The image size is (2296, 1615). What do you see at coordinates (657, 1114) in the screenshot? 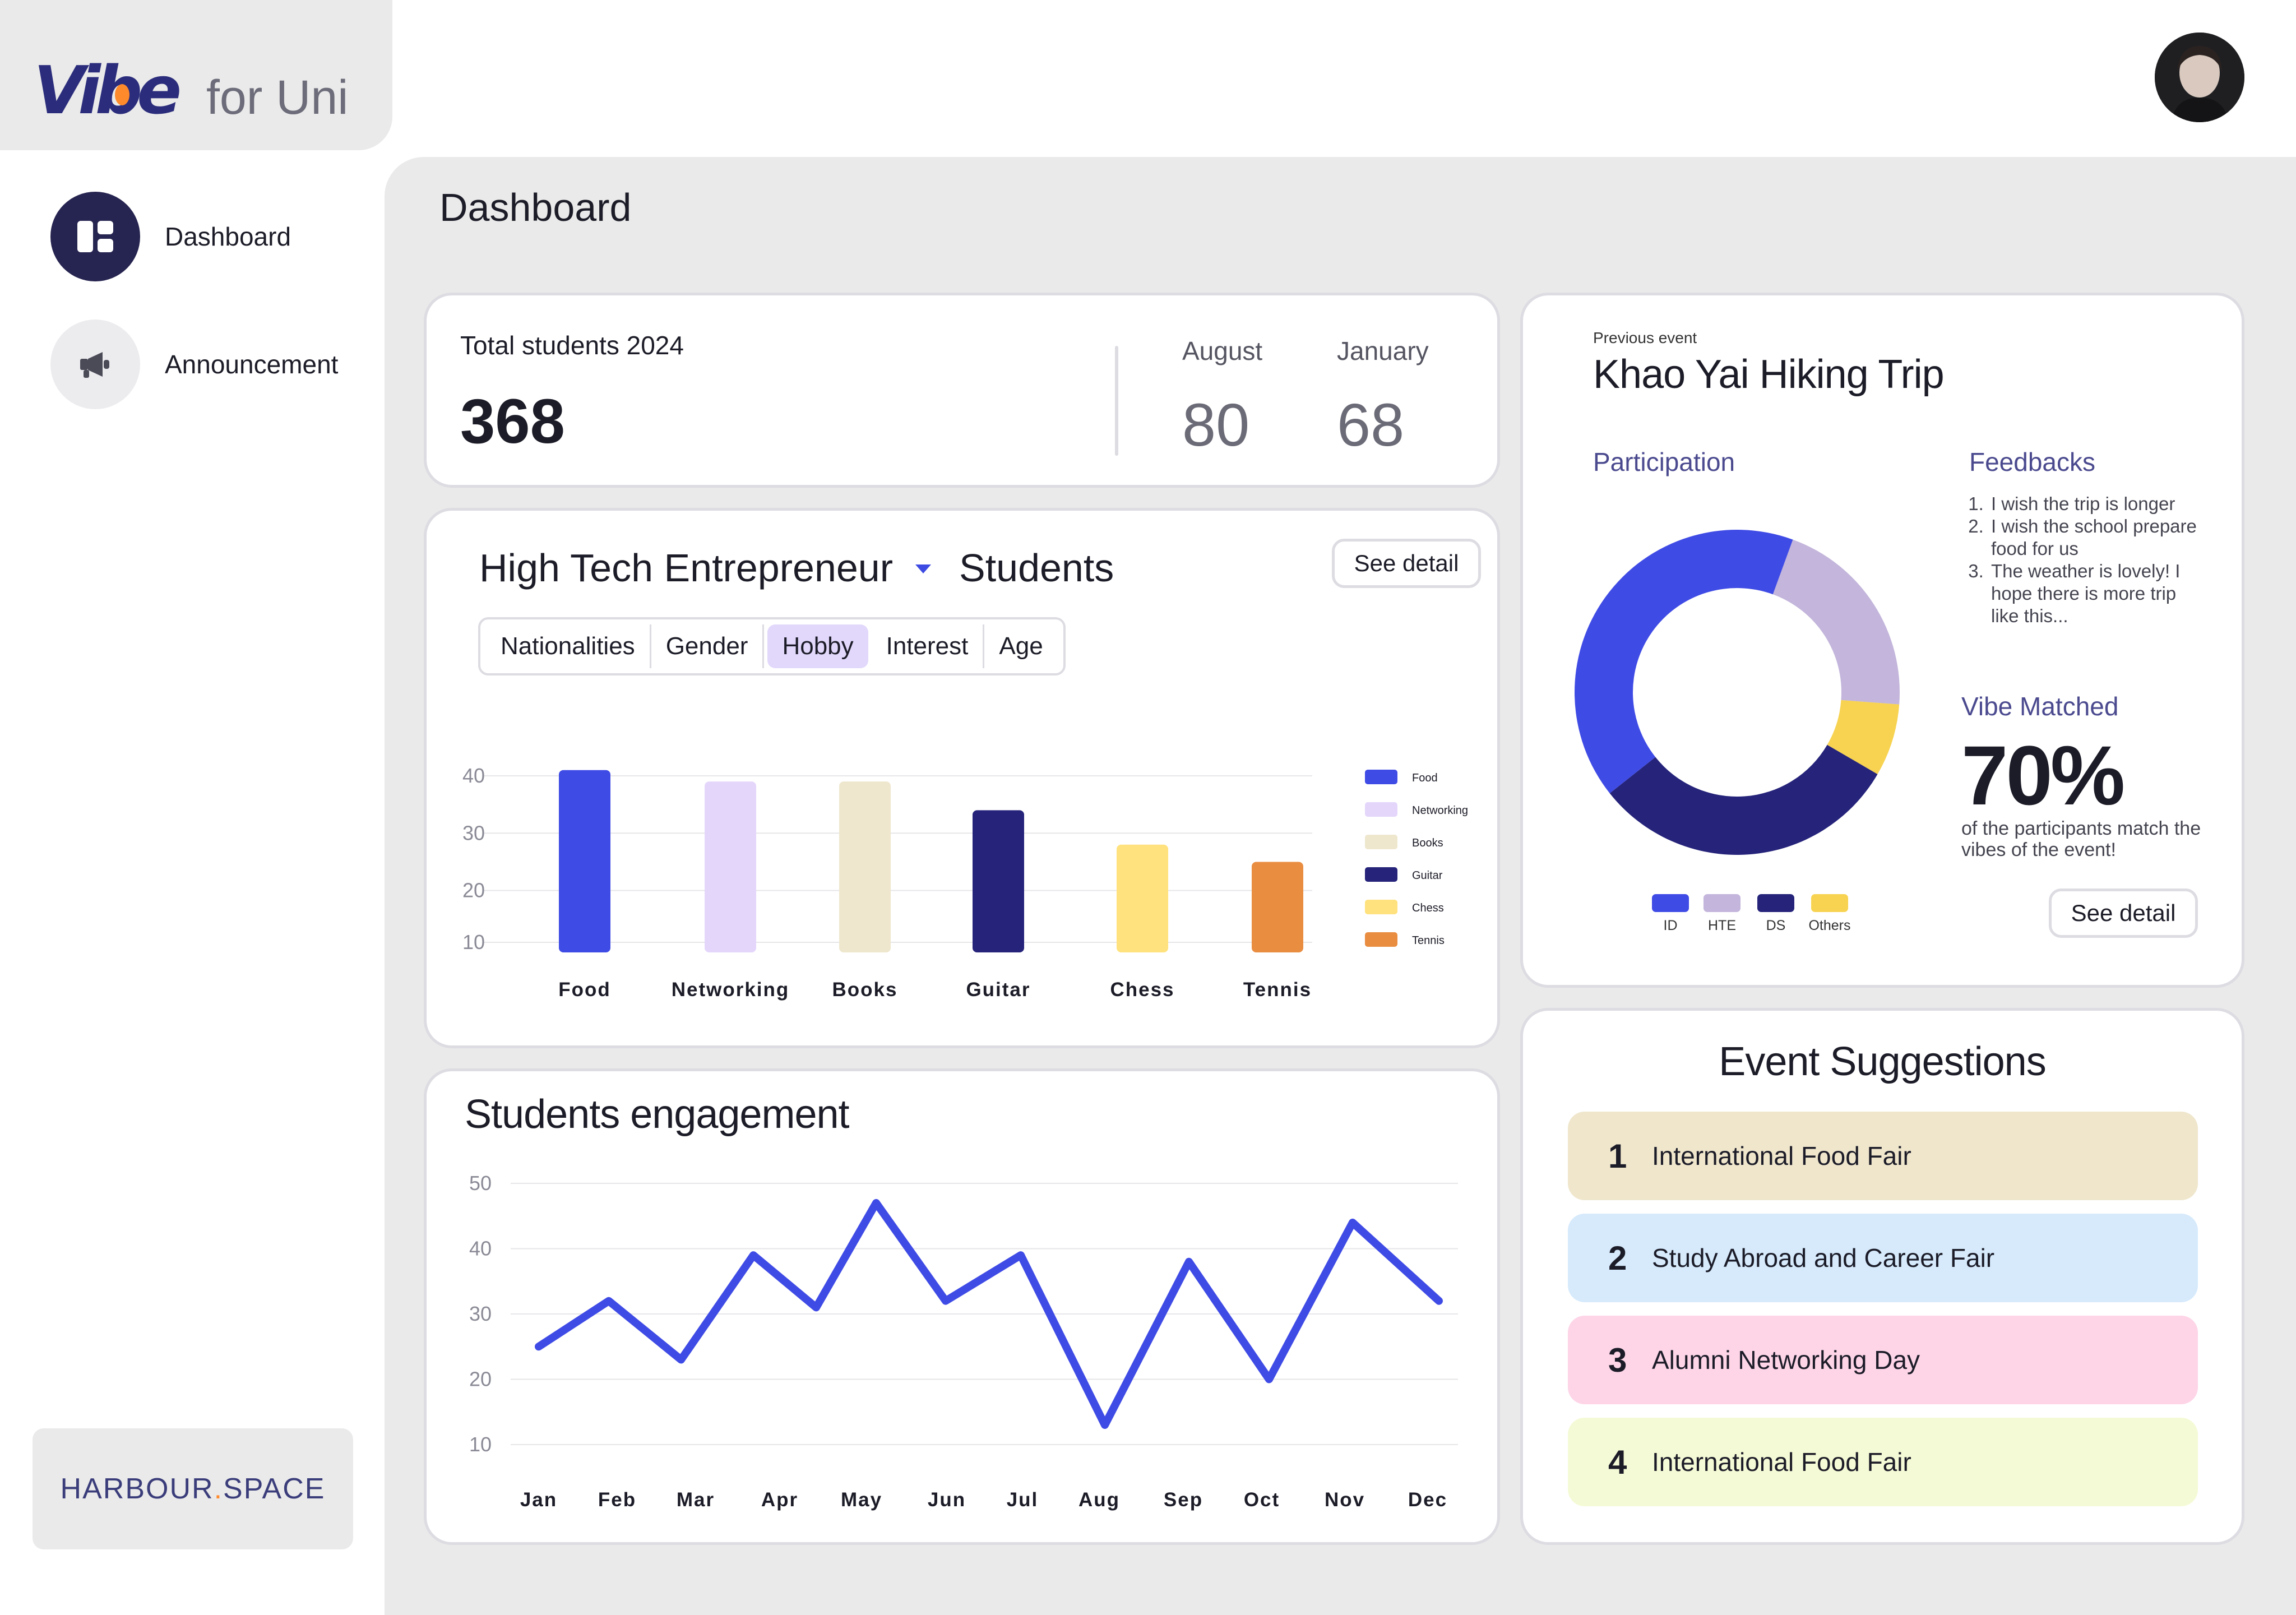
I see `engagement-title: Students engagement` at bounding box center [657, 1114].